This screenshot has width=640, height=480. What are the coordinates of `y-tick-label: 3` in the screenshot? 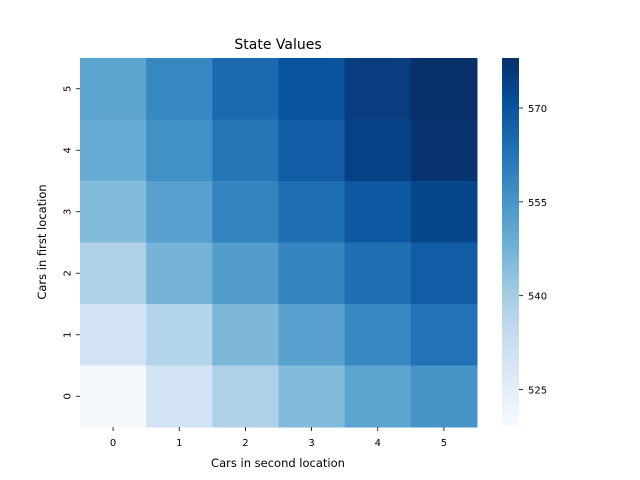 It's located at (68, 212).